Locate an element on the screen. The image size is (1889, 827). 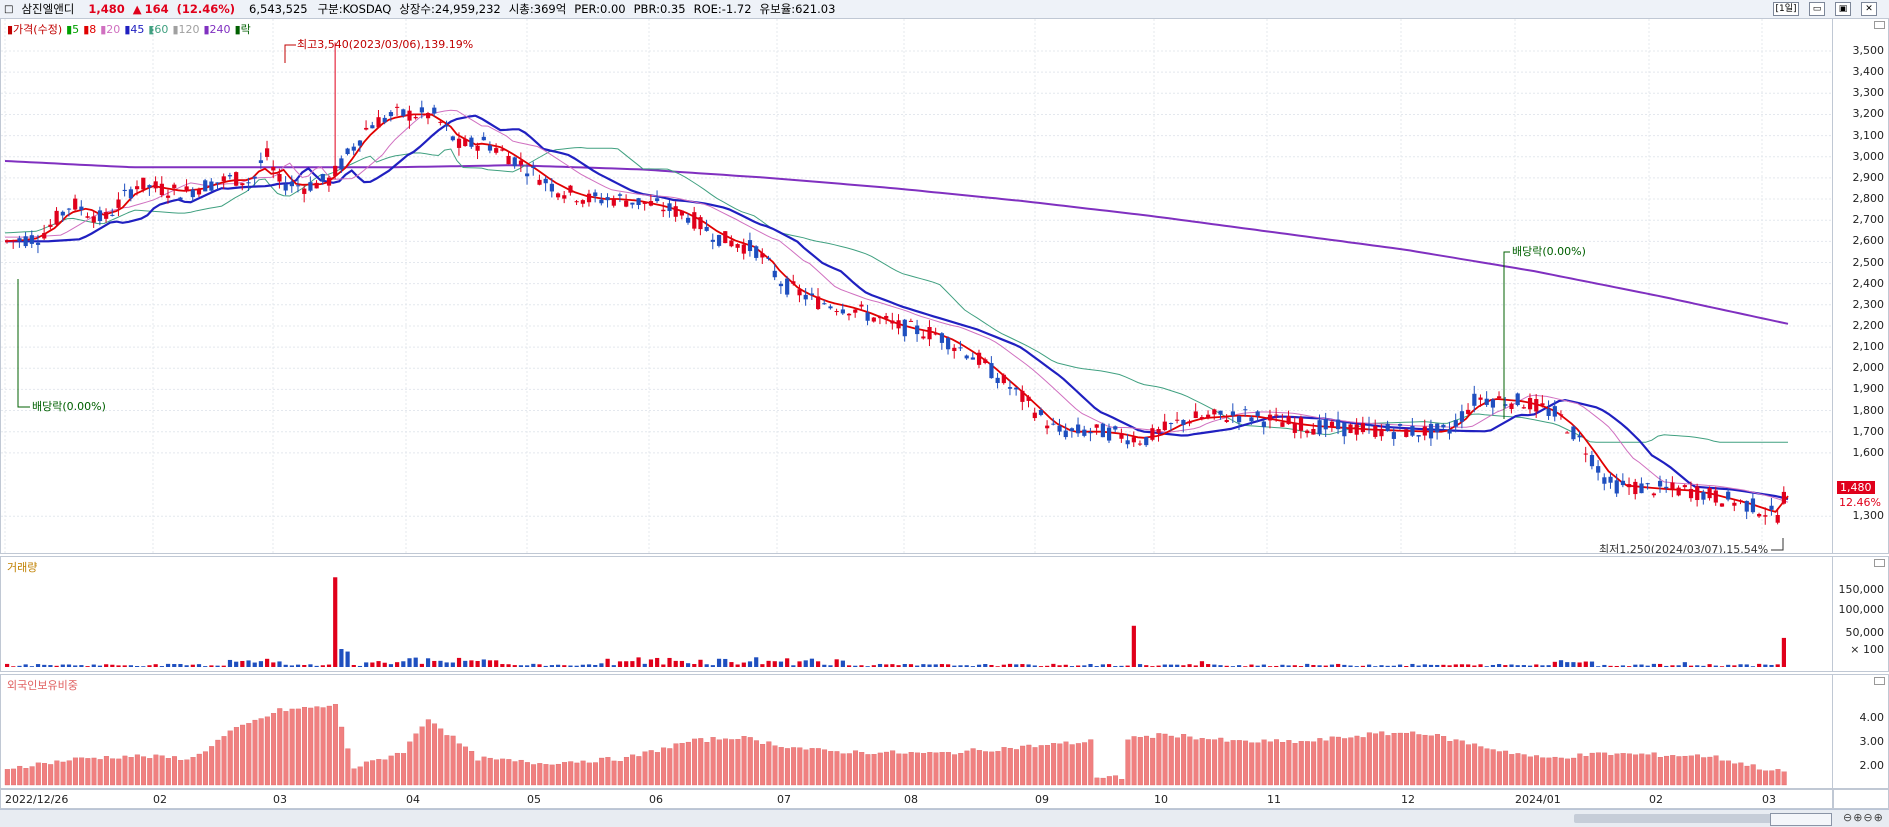
x-axis-label: 03 is located at coordinates (280, 799).